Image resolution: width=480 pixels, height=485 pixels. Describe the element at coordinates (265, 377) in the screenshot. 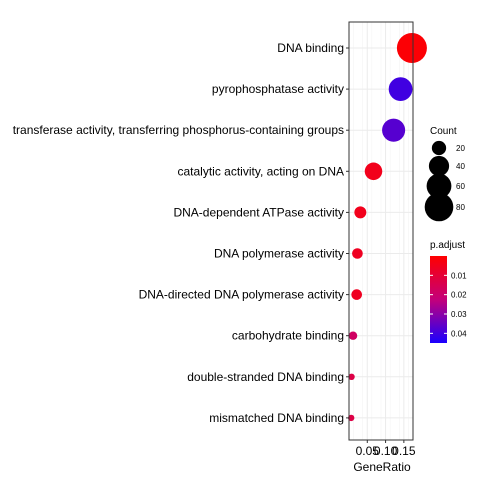

I see `y-axis-label: double-stranded DNA binding` at that location.